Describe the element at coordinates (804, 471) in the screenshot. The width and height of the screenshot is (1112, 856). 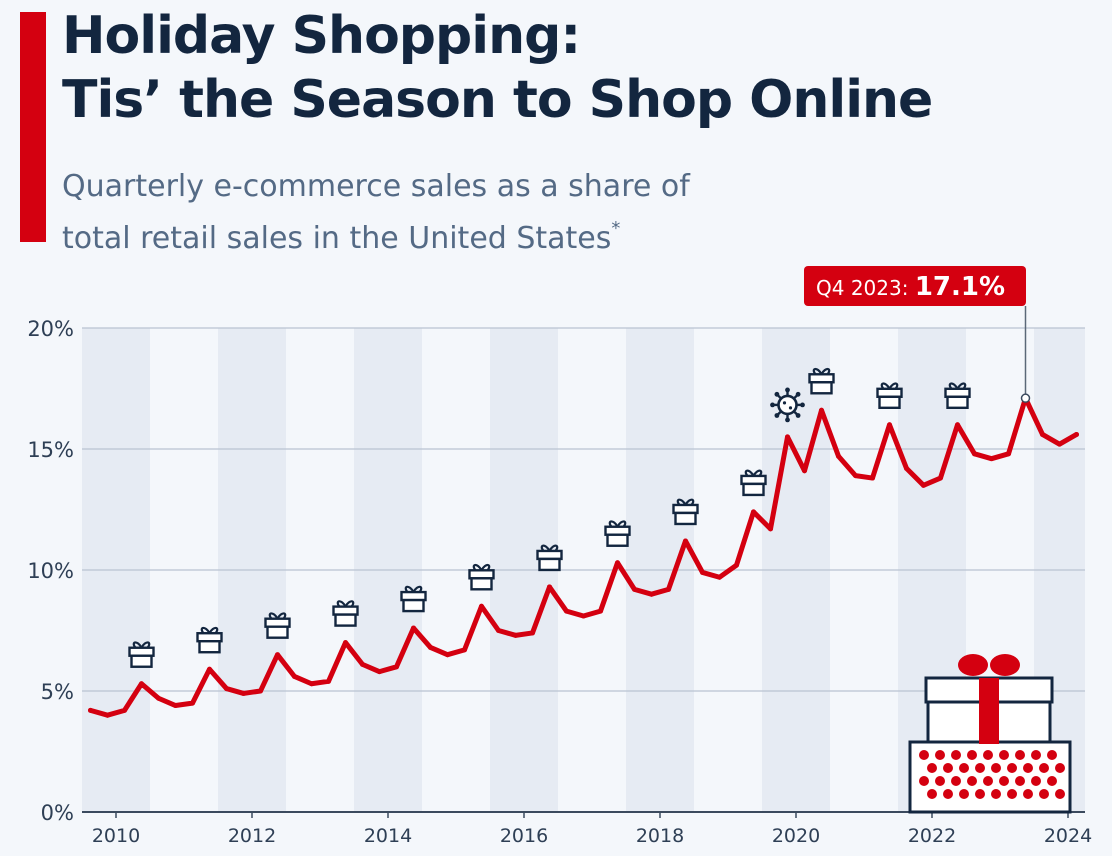
I see `data-point-q3-2020` at that location.